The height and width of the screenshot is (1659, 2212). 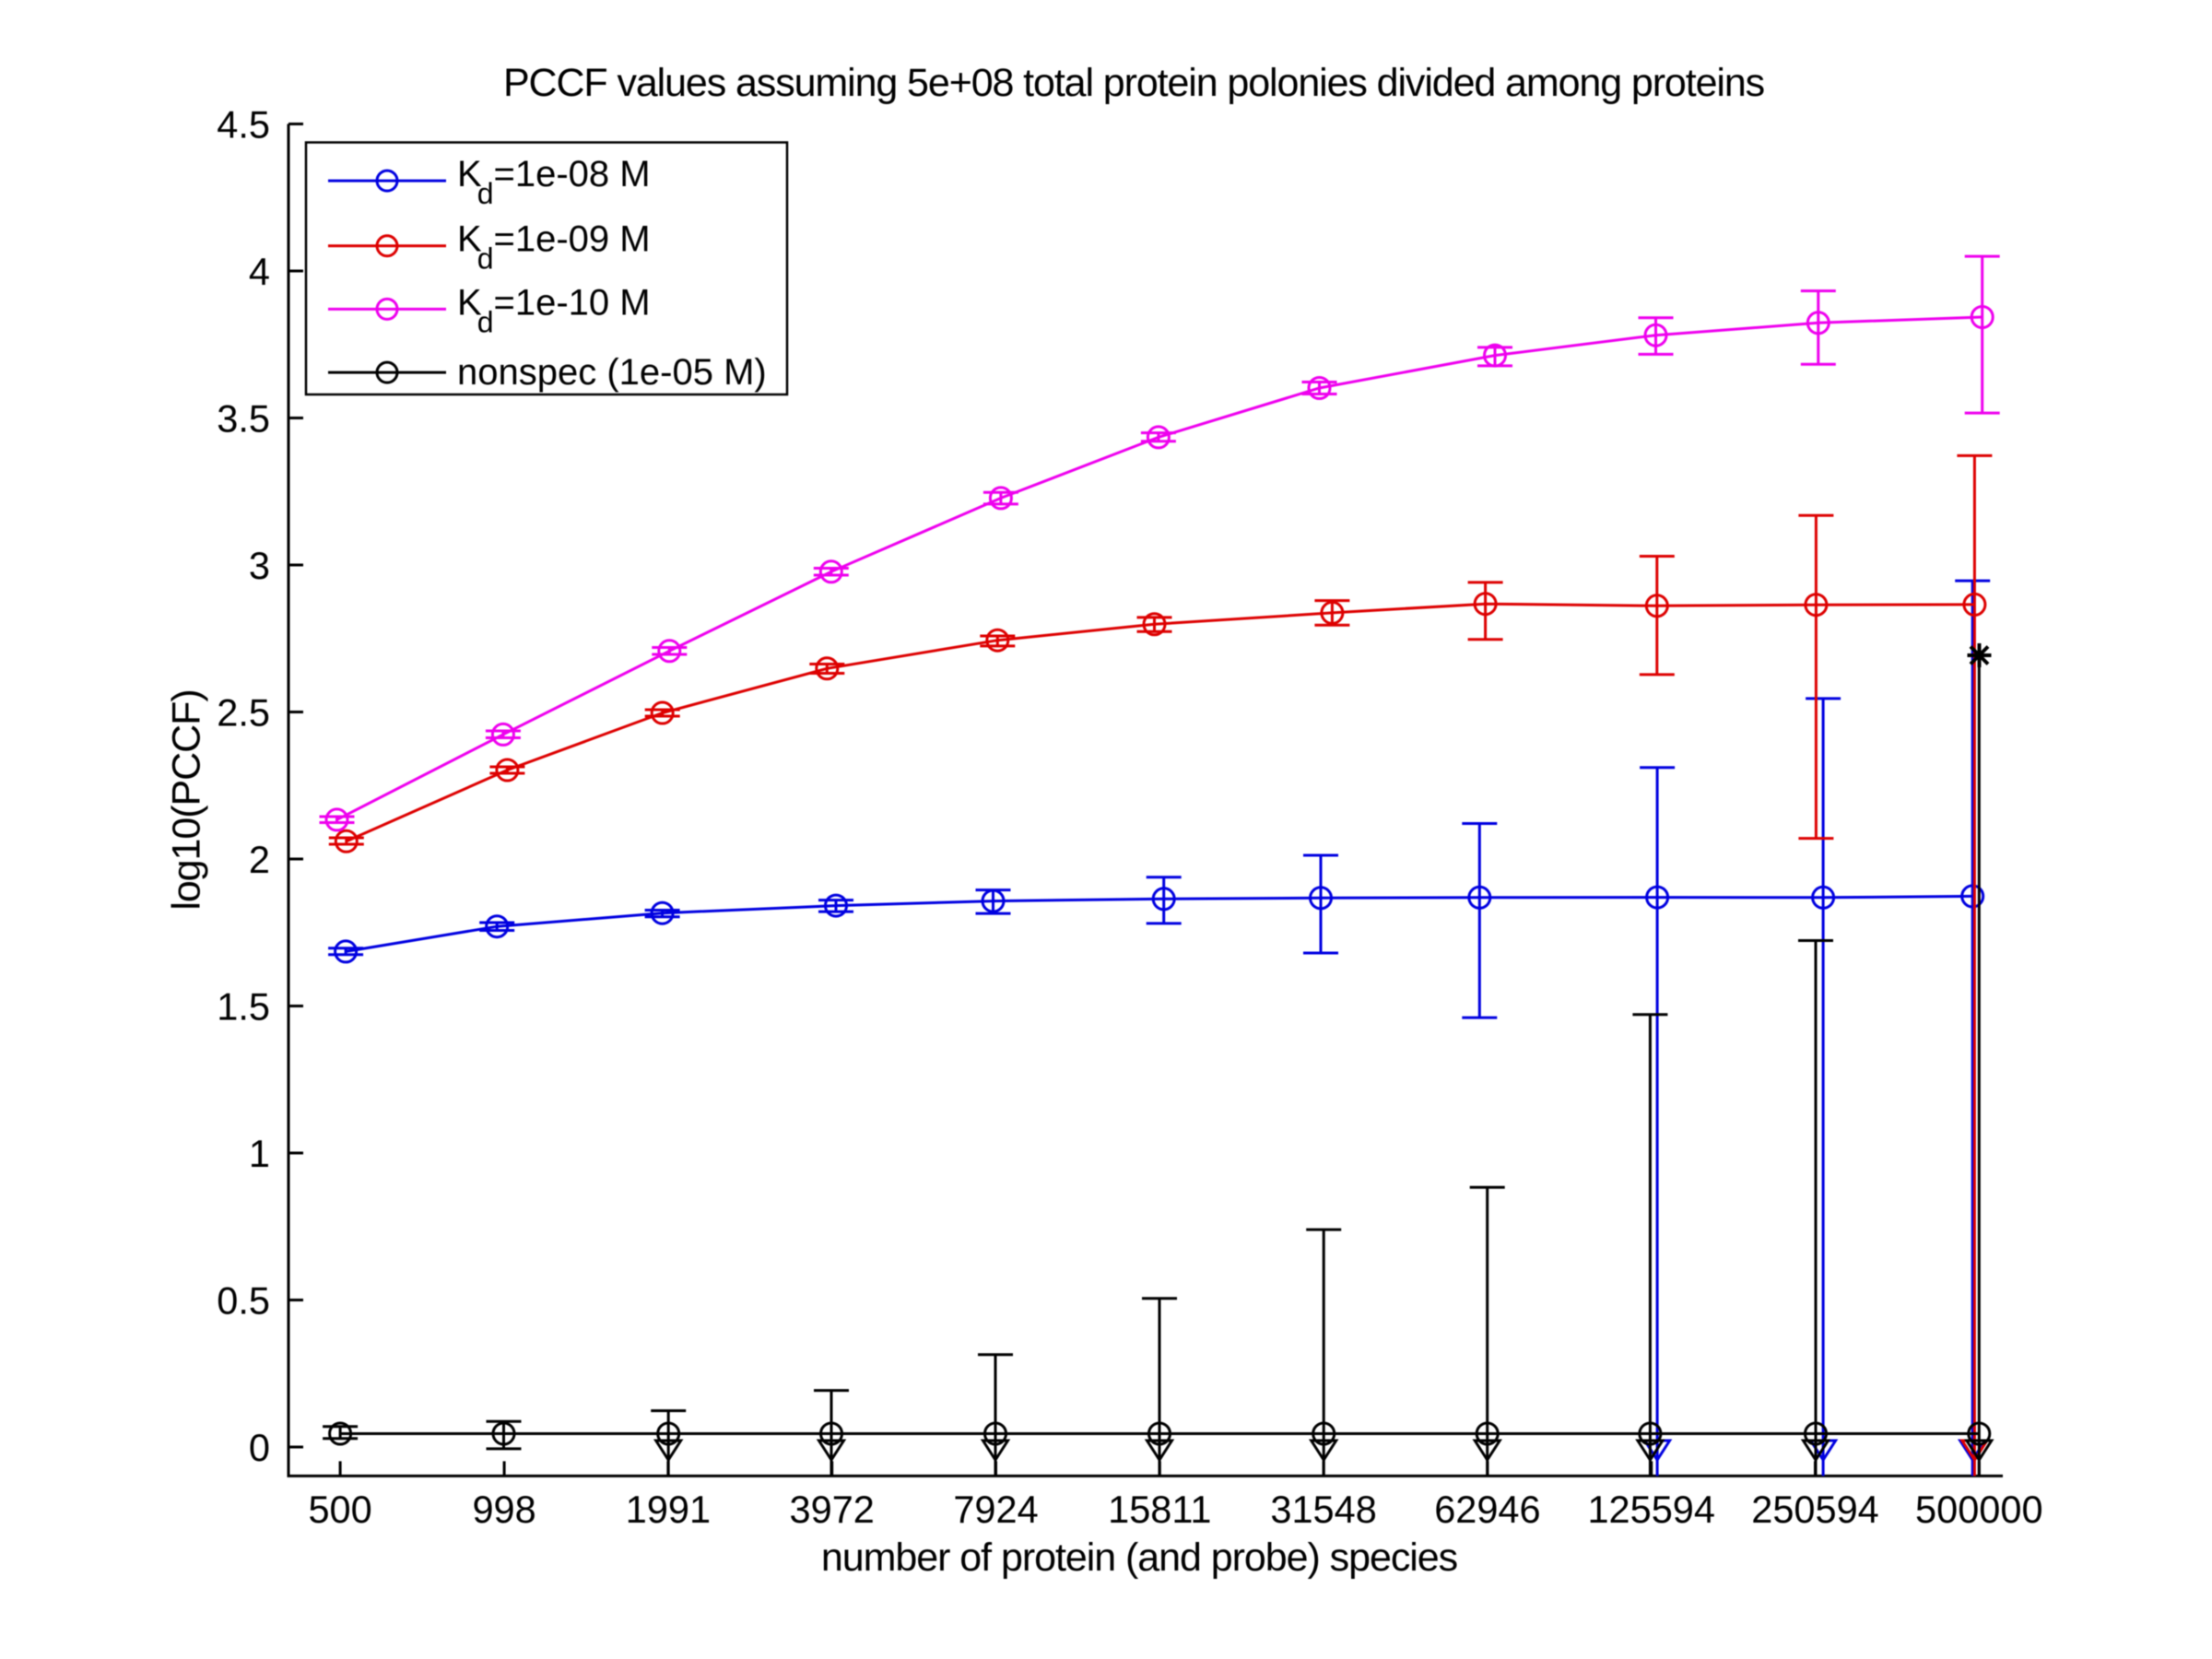 I want to click on svg-text: 2.5, so click(x=243, y=713).